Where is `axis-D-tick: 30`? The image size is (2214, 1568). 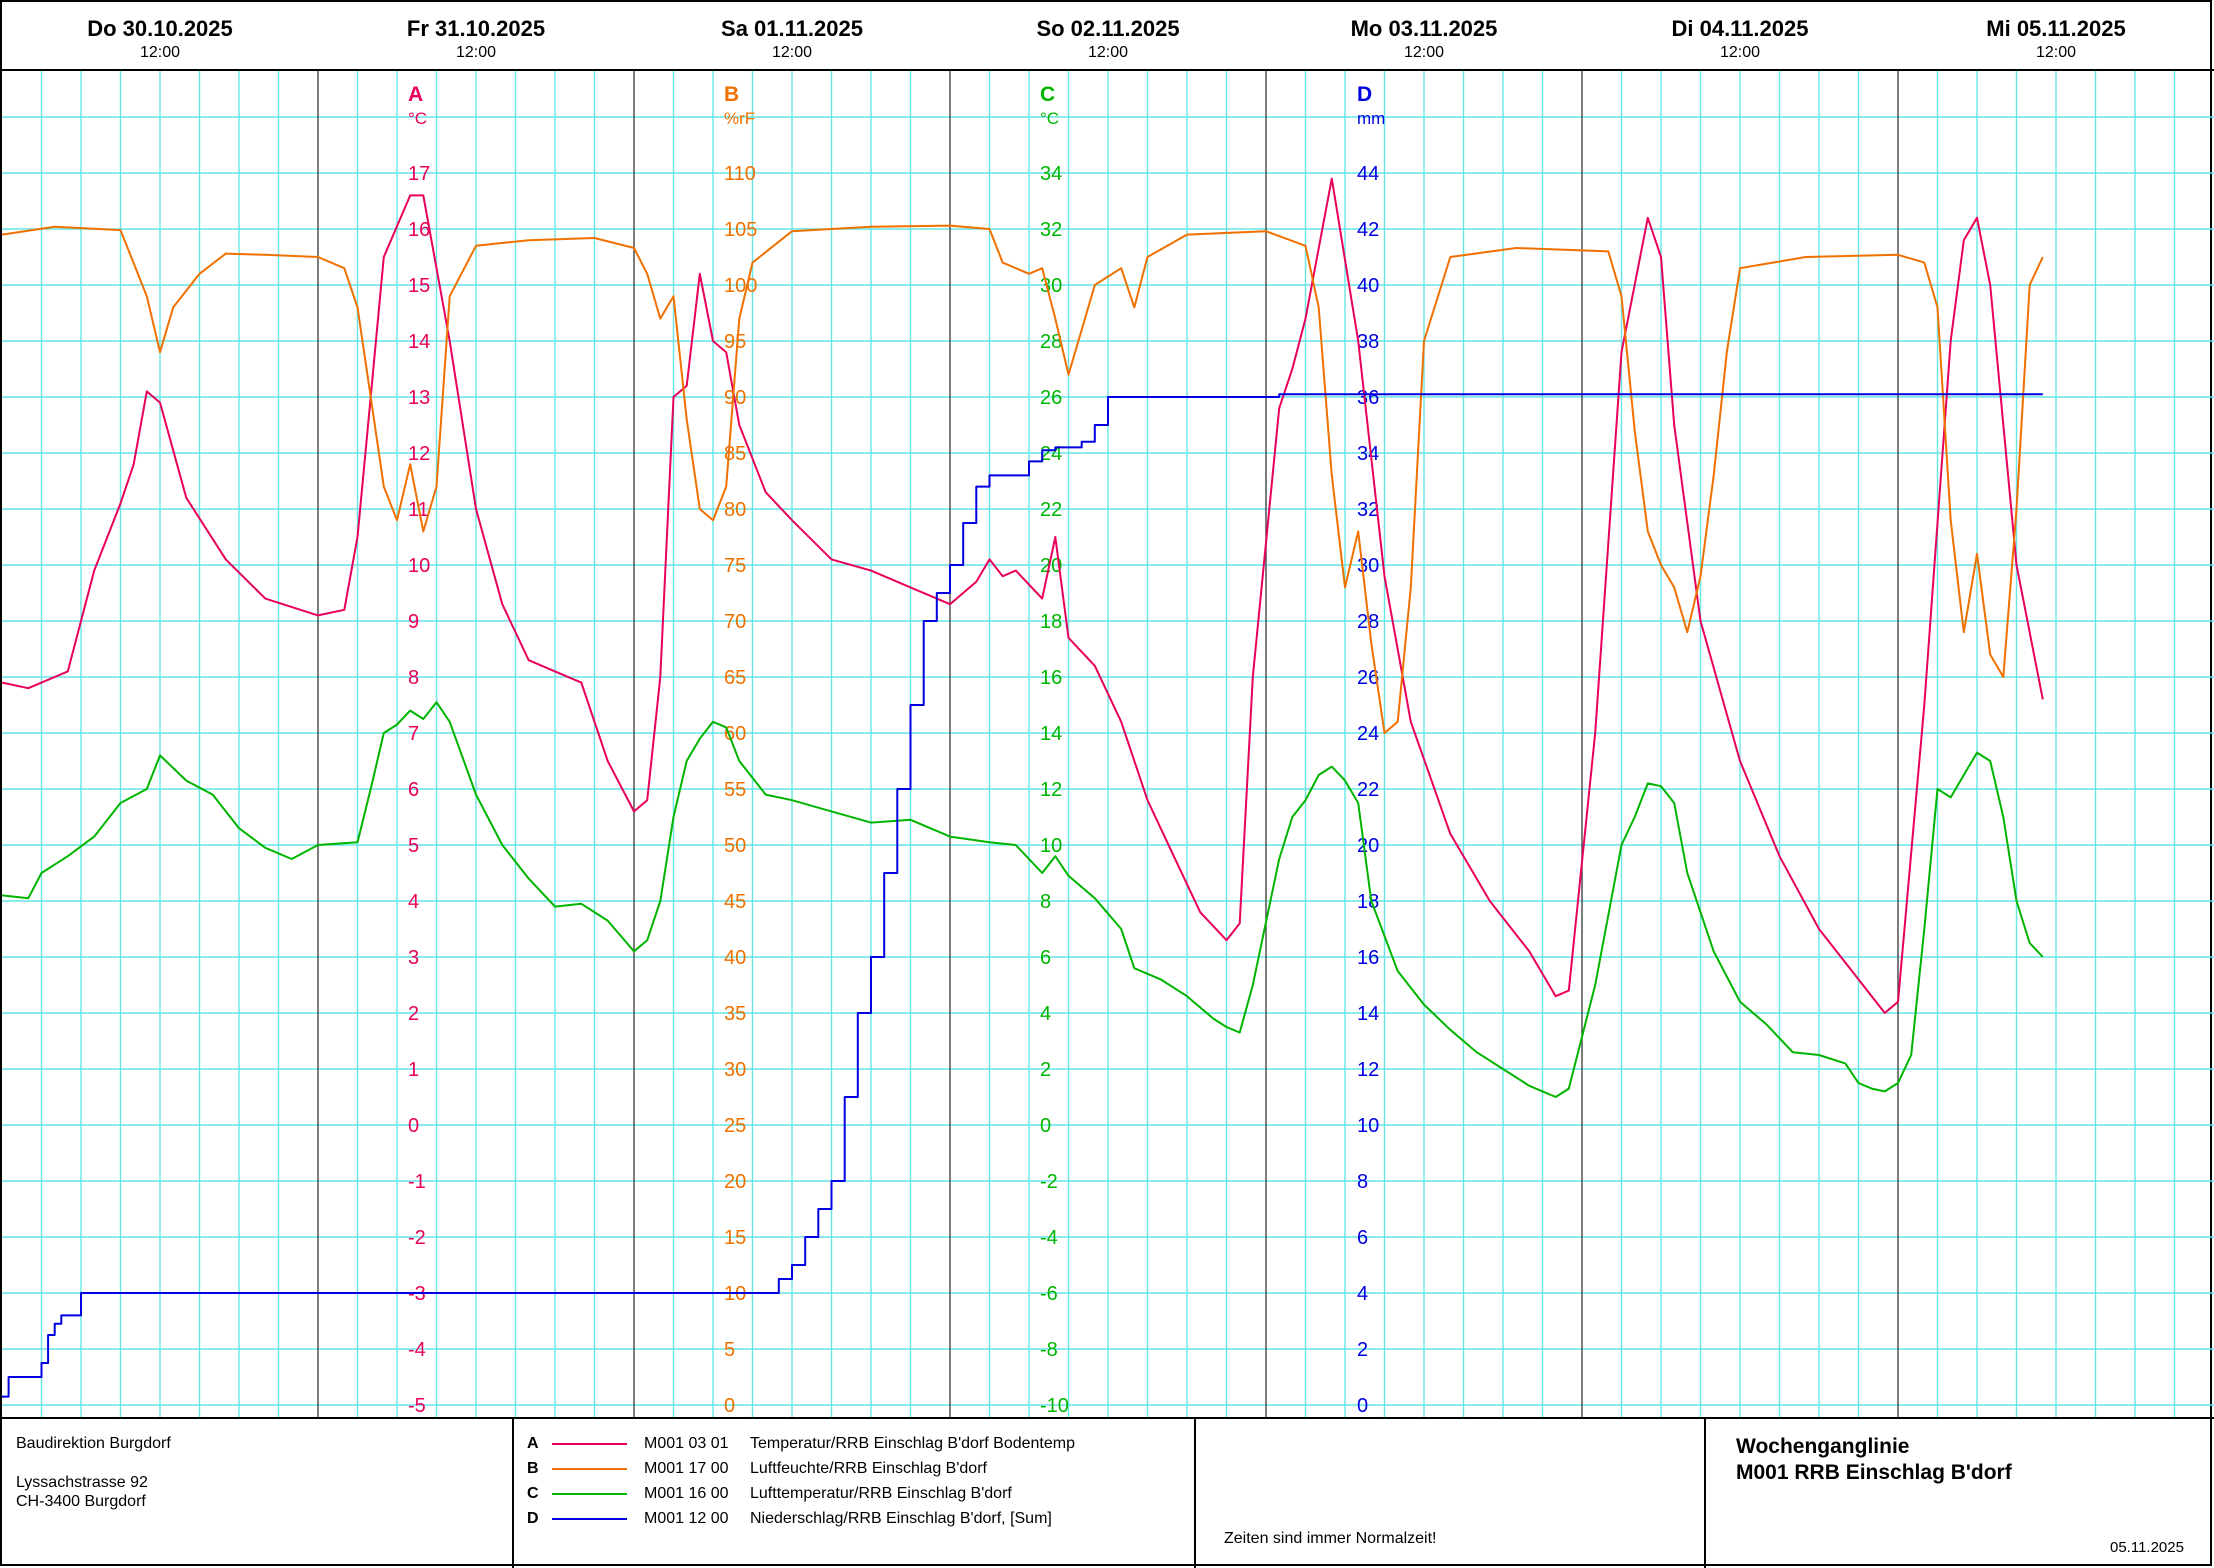
axis-D-tick: 30 is located at coordinates (1368, 566).